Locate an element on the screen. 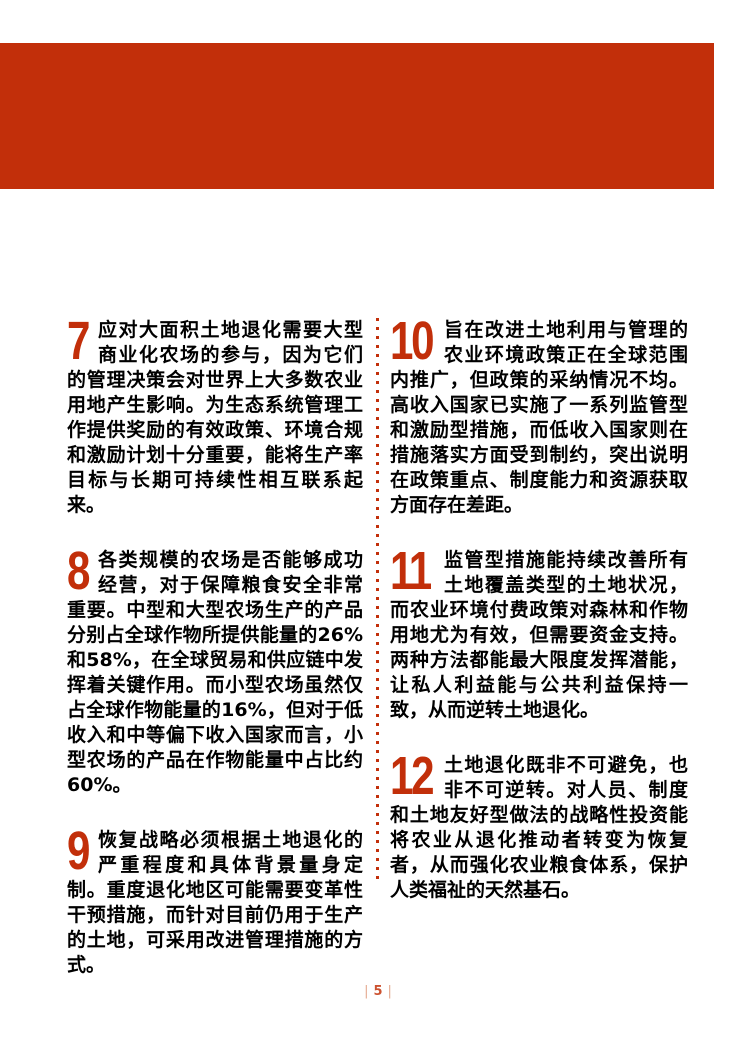 Image resolution: width=756 pixels, height=1039 pixels. header-red-banner is located at coordinates (357, 116).